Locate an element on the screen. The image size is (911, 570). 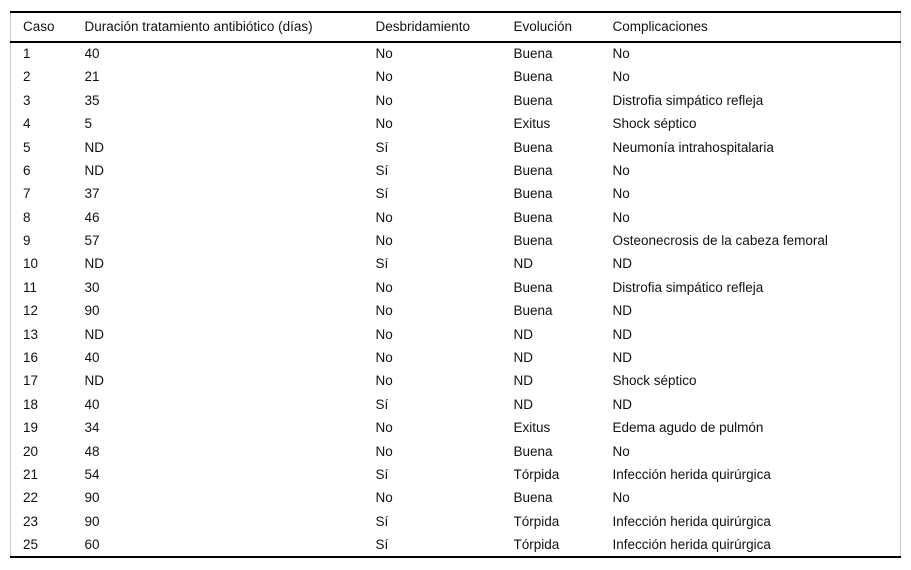
table-row: 19 34 No Exitus Edema agudo de pulmón is located at coordinates (456, 427).